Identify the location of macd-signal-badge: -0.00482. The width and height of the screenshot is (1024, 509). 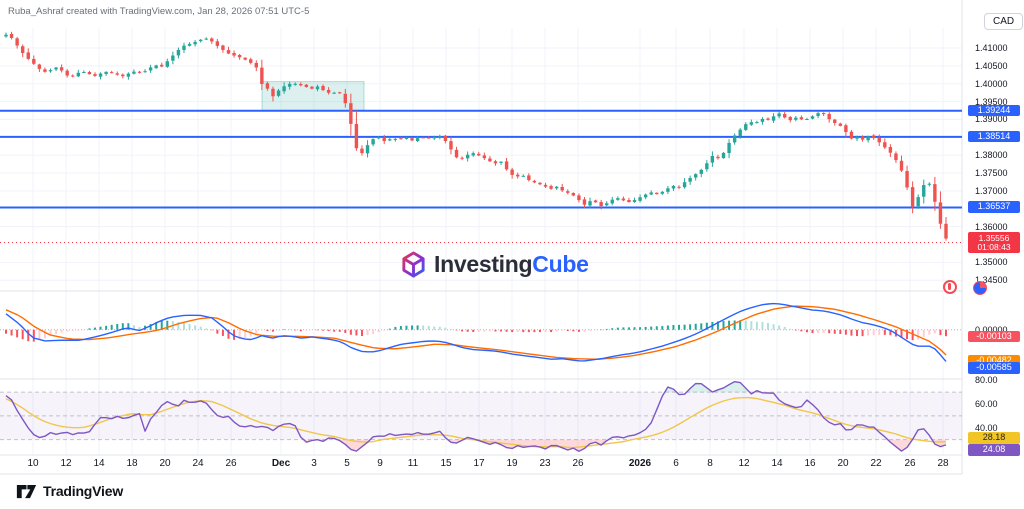
(994, 361).